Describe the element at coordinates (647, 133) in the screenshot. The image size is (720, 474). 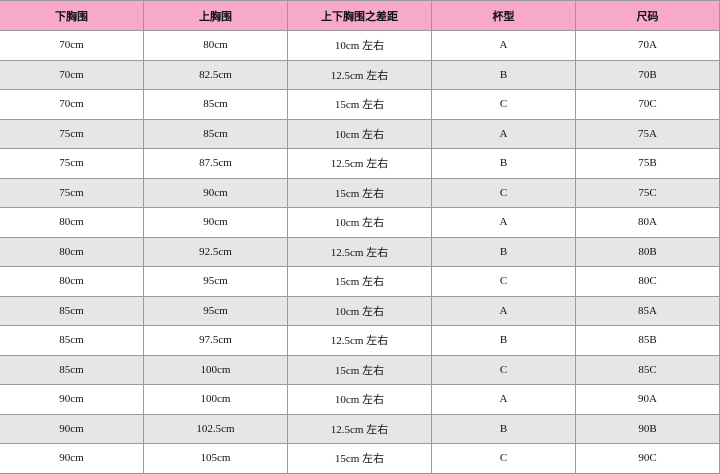
I see `cell-size: 75A` at that location.